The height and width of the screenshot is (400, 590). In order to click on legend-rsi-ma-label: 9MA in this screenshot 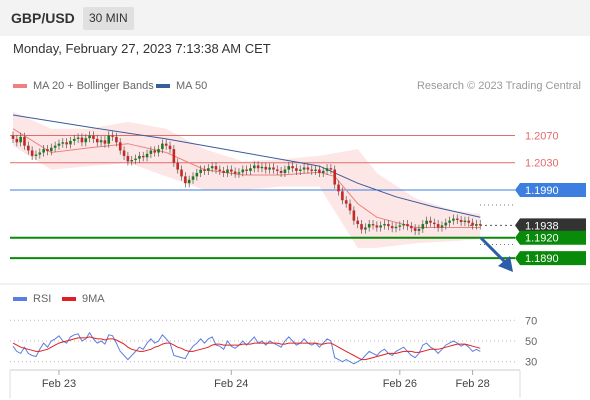, I will do `click(93, 299)`.